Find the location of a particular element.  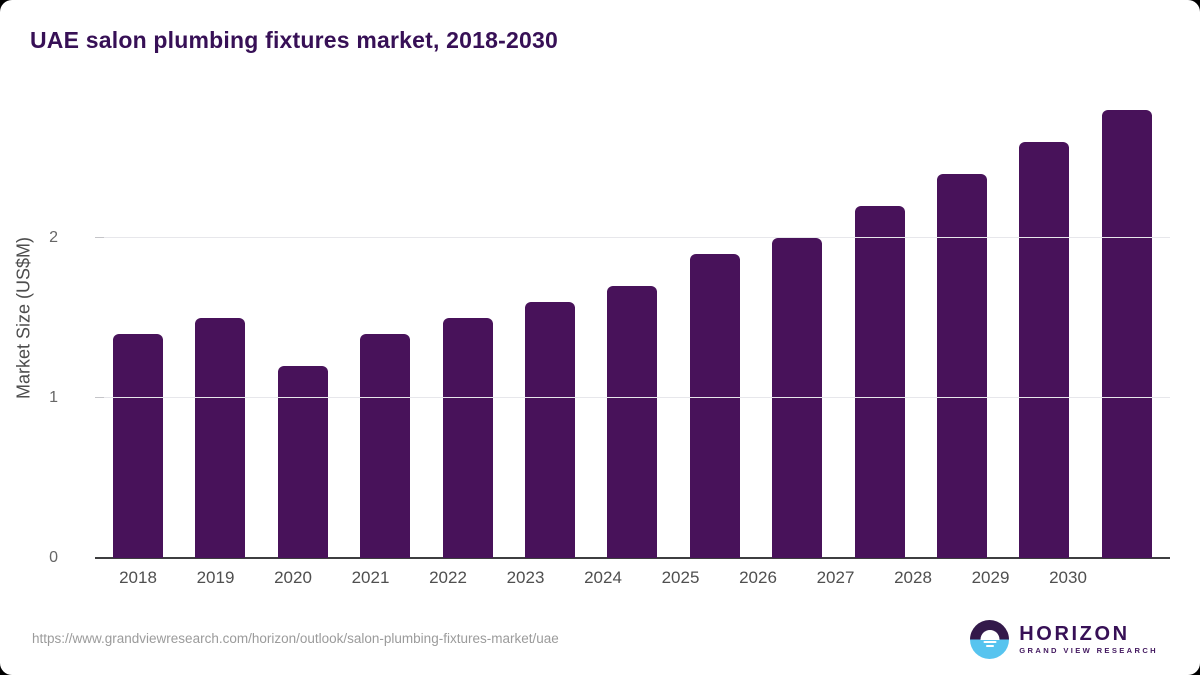

x-tick-label-2022: 2022 is located at coordinates (448, 577).